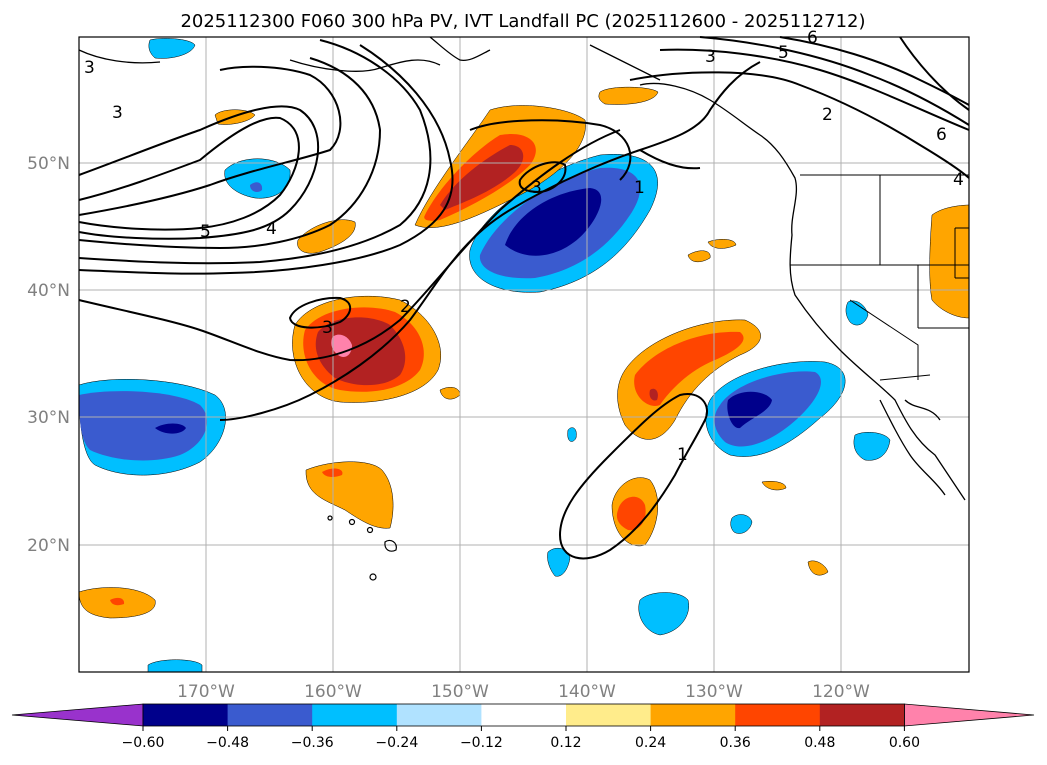 This screenshot has width=1047, height=765. I want to click on lon-labels: 170°W 160°W 150°W 140°W 130°W 120°W, so click(523, 692).